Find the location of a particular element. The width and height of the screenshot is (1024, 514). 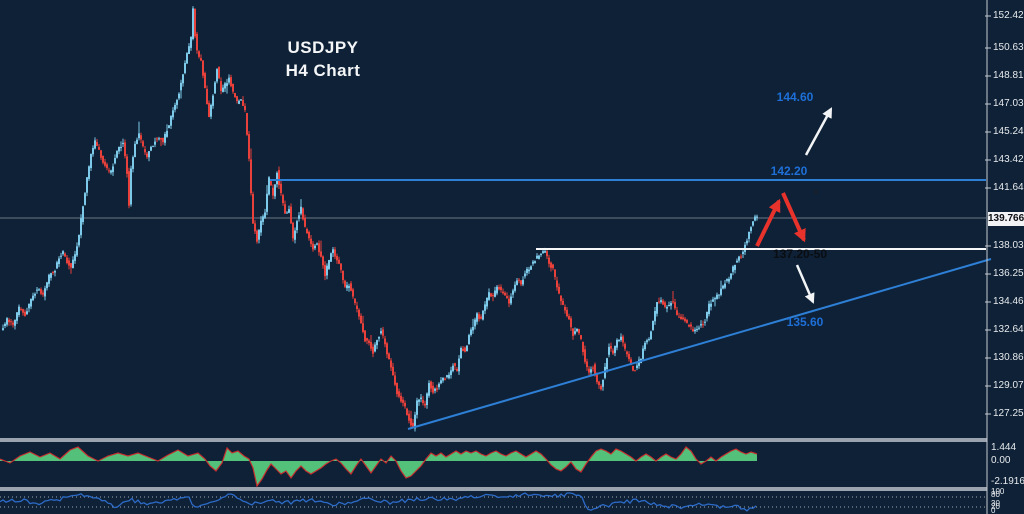

stochastic-level-label: 20 is located at coordinates (995, 506).